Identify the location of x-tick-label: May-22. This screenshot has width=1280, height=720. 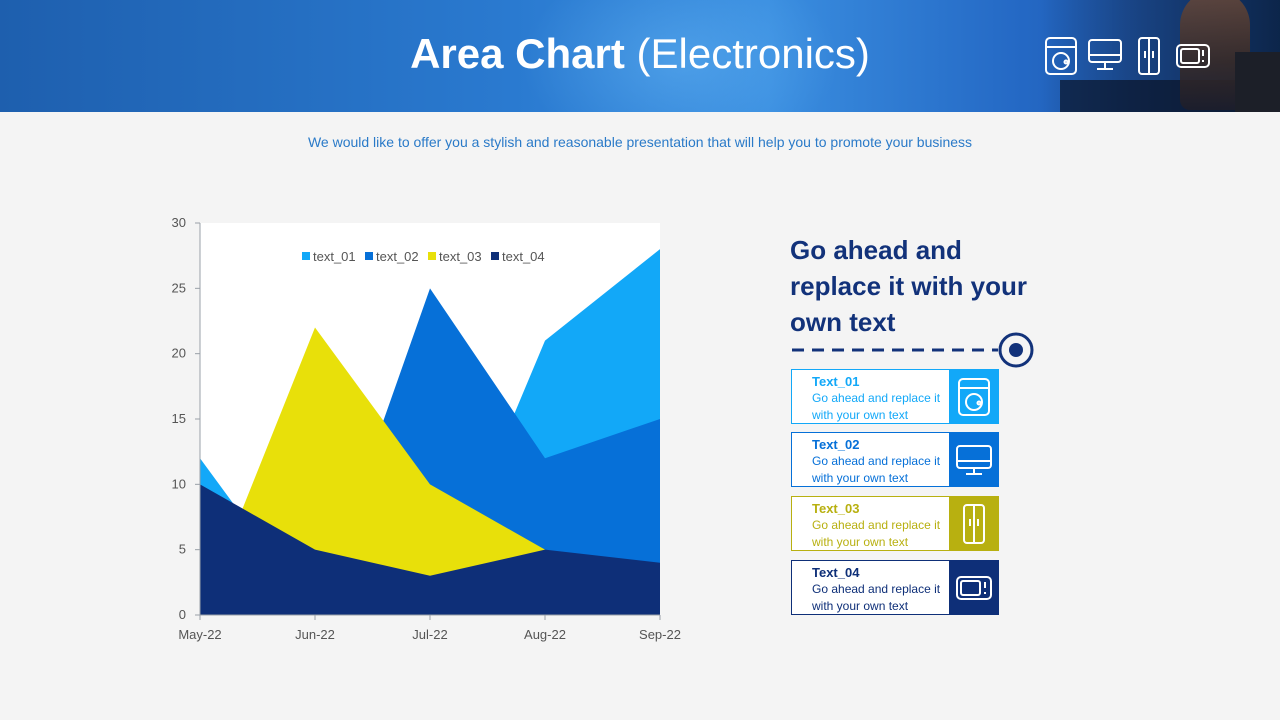
(199, 634).